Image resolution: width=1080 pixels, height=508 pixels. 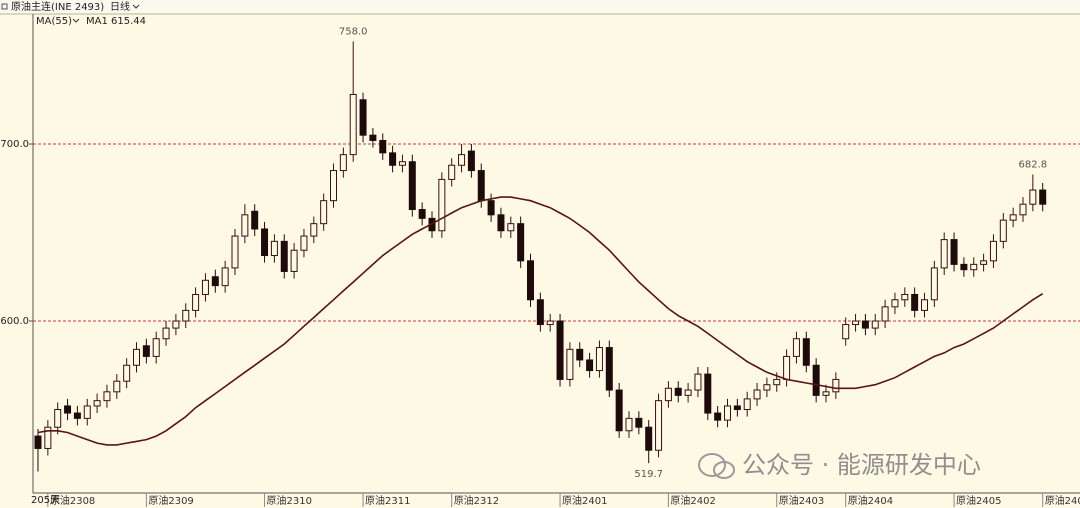 I want to click on x-tick-label: 原油2308, so click(x=72, y=500).